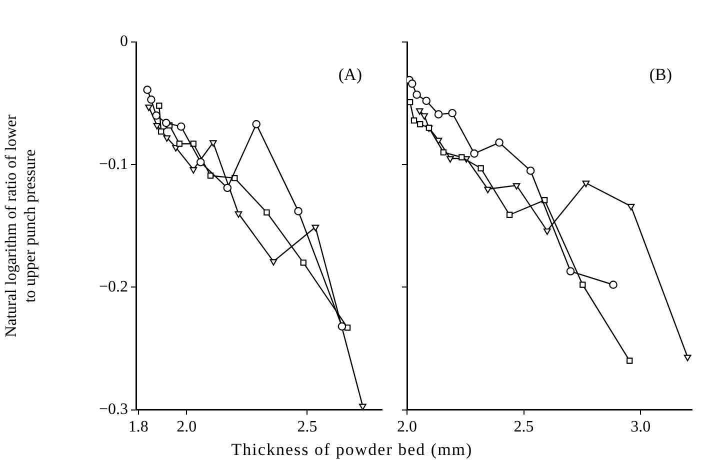 This screenshot has width=704, height=470. Describe the element at coordinates (113, 409) in the screenshot. I see `y-tick-label: −0.3` at that location.